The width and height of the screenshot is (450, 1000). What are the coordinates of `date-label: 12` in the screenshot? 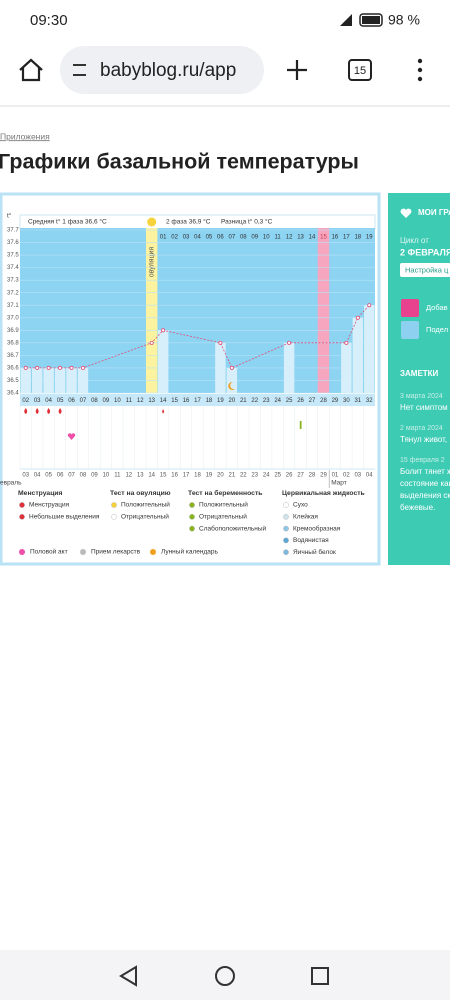 It's located at (128, 476).